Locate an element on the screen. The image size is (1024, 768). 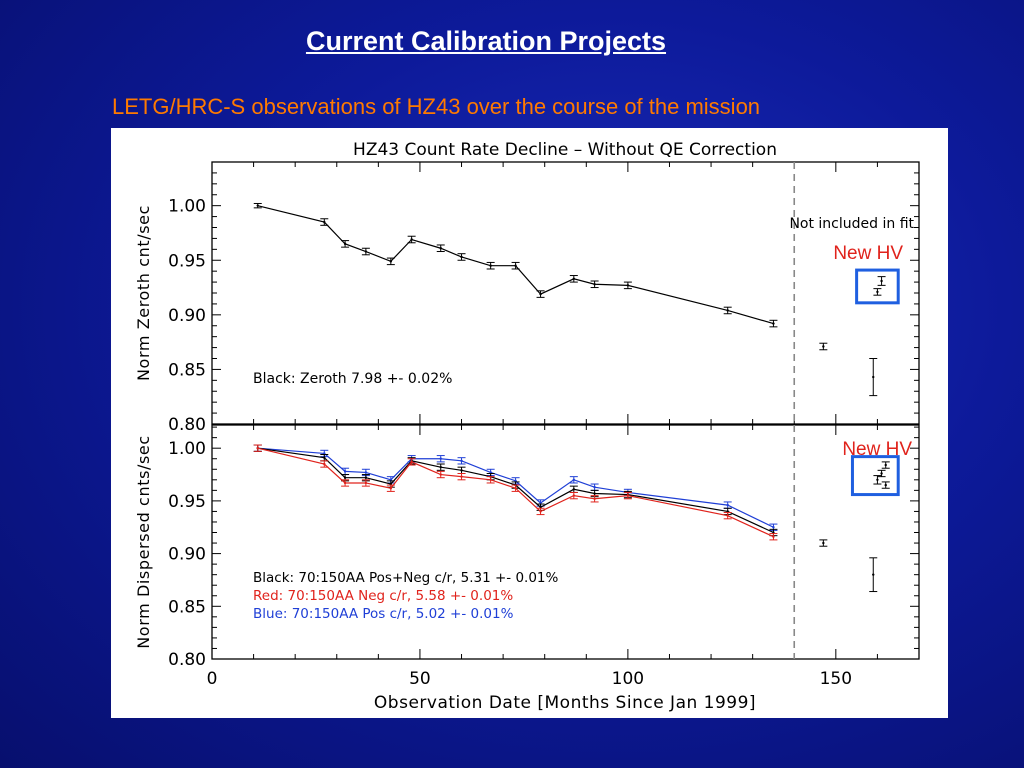
fit-note: Not included in fit is located at coordinates (851, 224).